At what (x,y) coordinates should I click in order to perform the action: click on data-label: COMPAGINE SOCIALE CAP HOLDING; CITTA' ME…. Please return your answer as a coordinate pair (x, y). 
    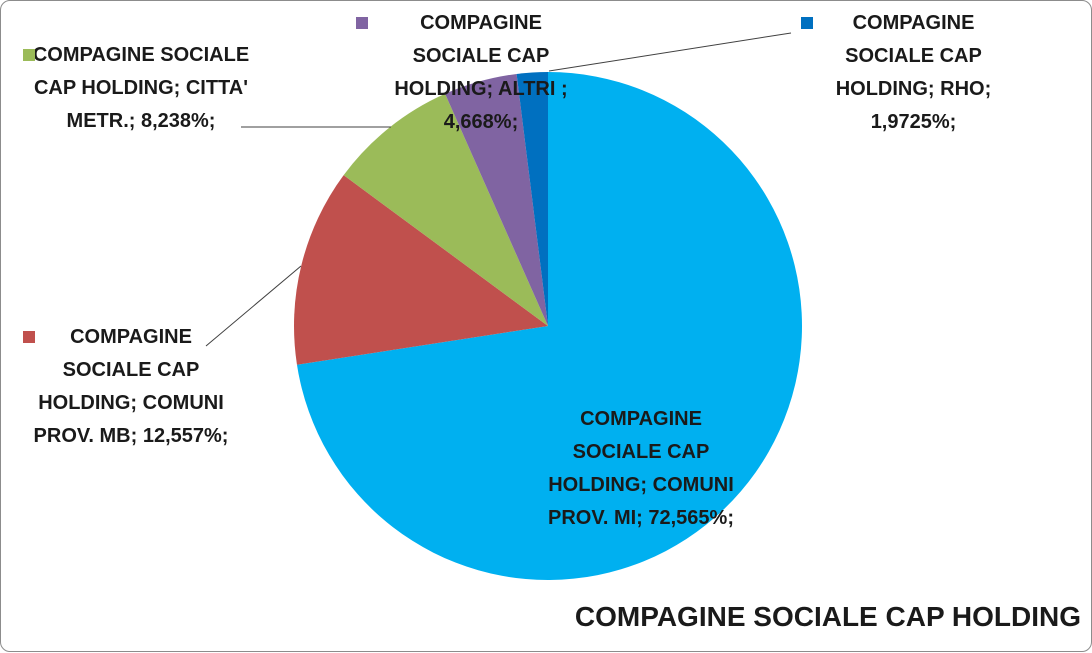
    Looking at the image, I should click on (141, 88).